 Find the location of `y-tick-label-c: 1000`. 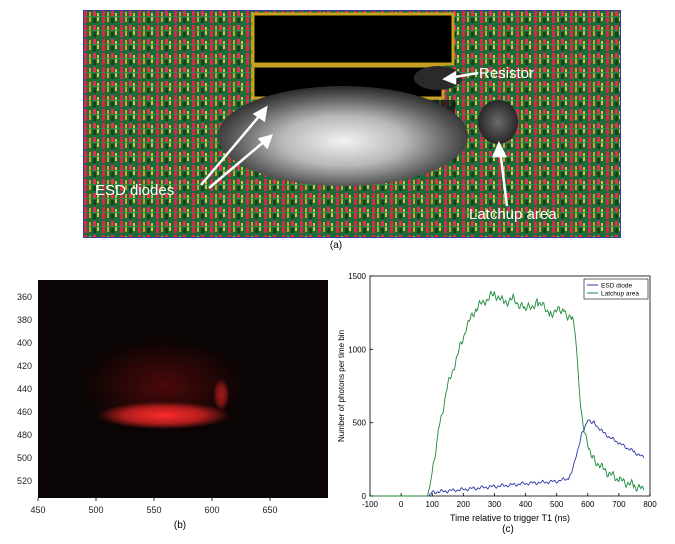

y-tick-label-c: 1000 is located at coordinates (357, 349).